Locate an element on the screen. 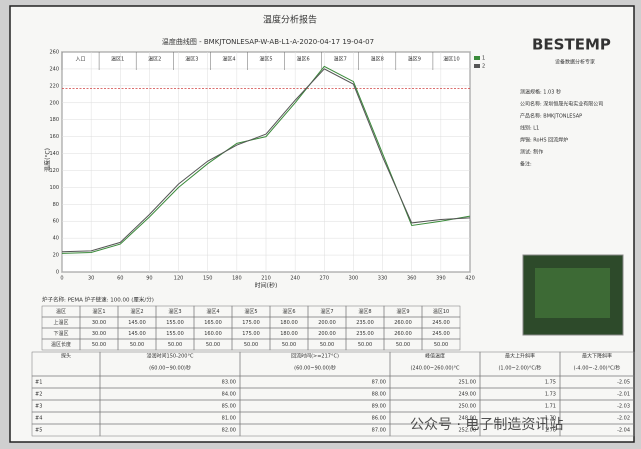 This screenshot has width=641, height=449. table-cell-text: 84.00 is located at coordinates (229, 395).